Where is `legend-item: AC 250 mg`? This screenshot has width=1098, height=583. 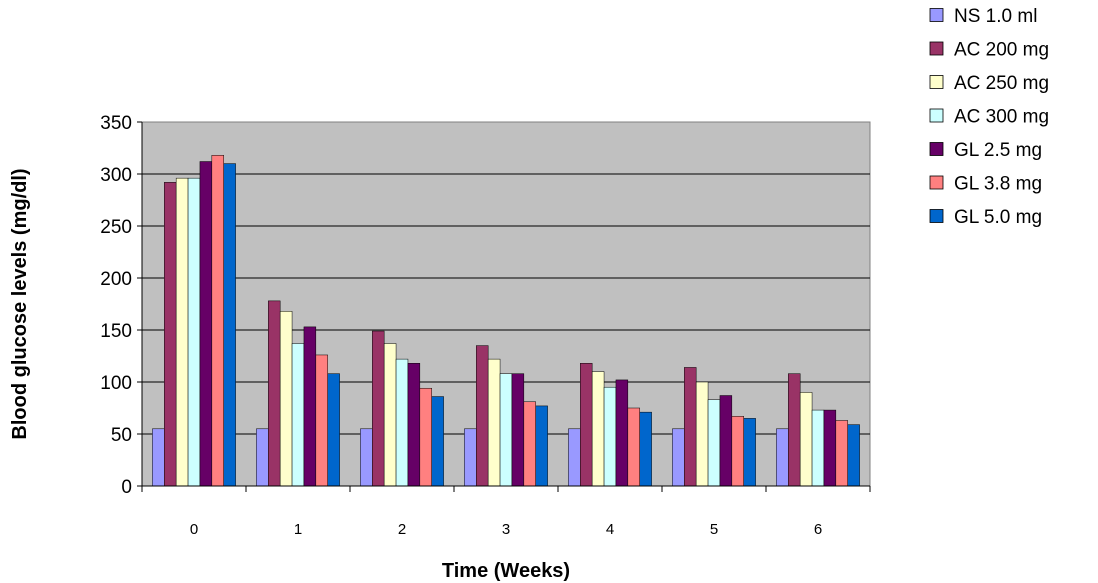 legend-item: AC 250 mg is located at coordinates (989, 83).